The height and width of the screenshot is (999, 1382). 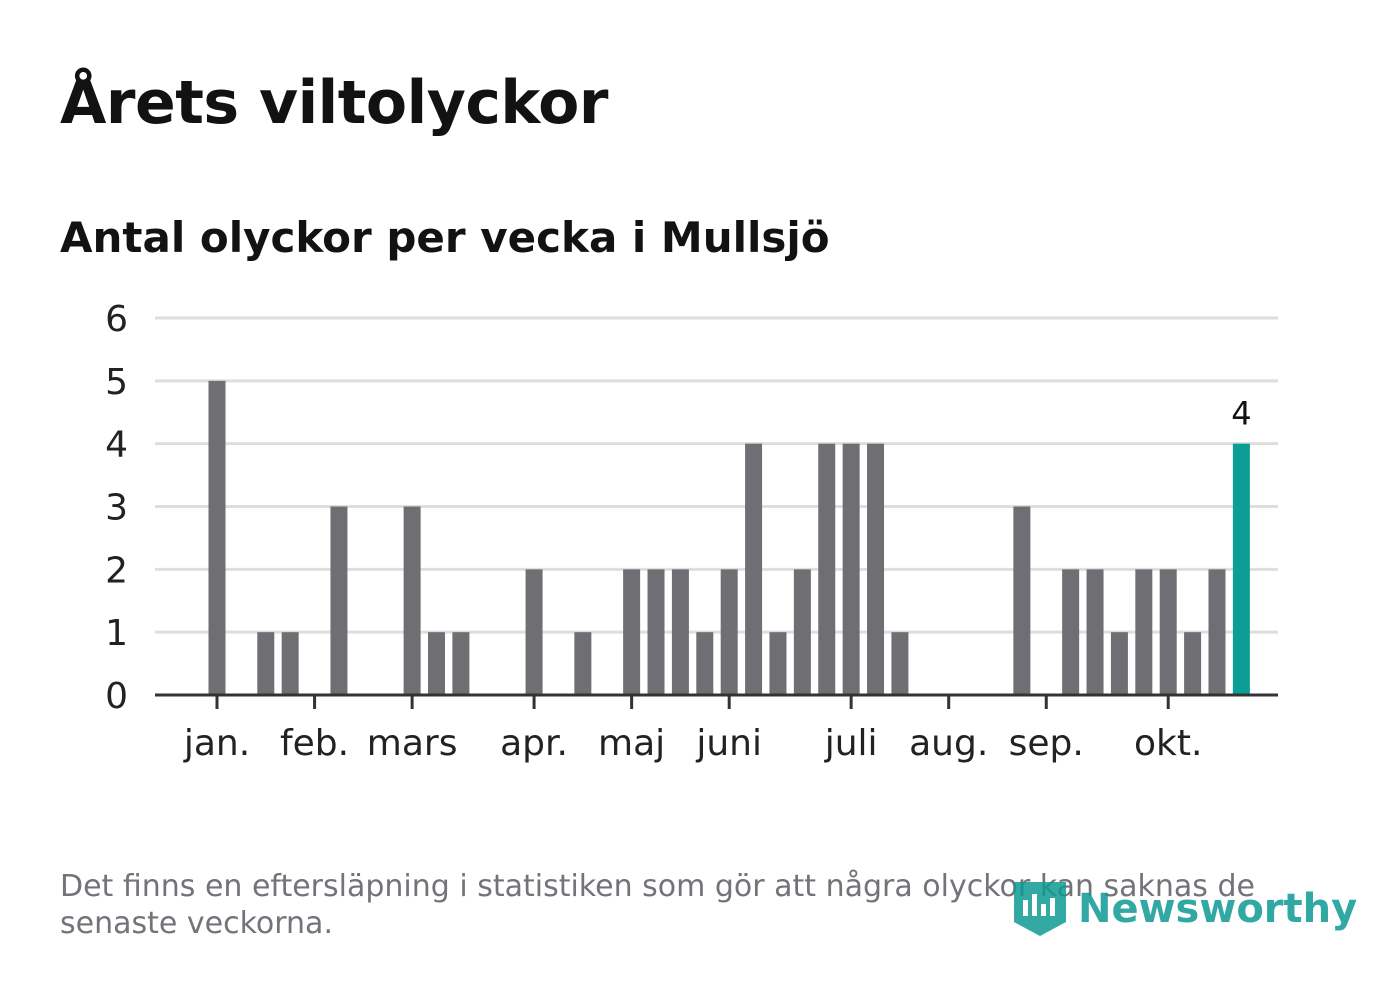 I want to click on newsworthy-logo-icon, so click(x=1040, y=909).